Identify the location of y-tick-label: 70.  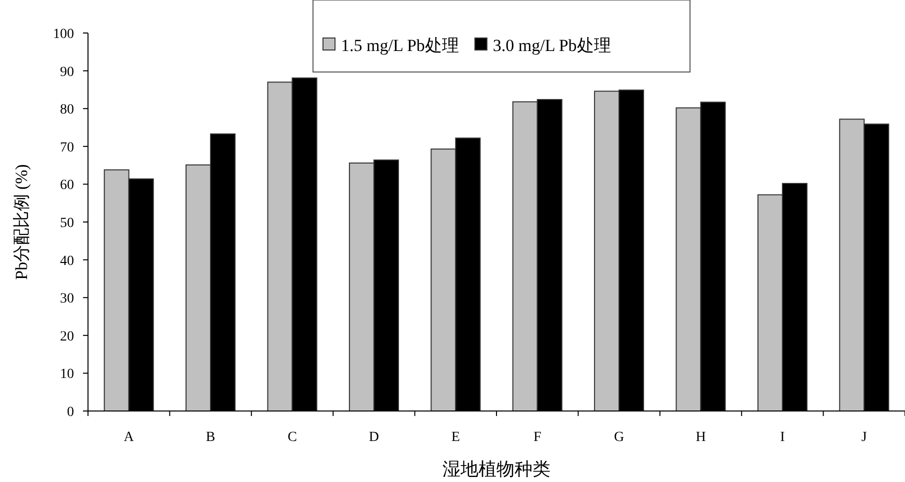
(67, 148).